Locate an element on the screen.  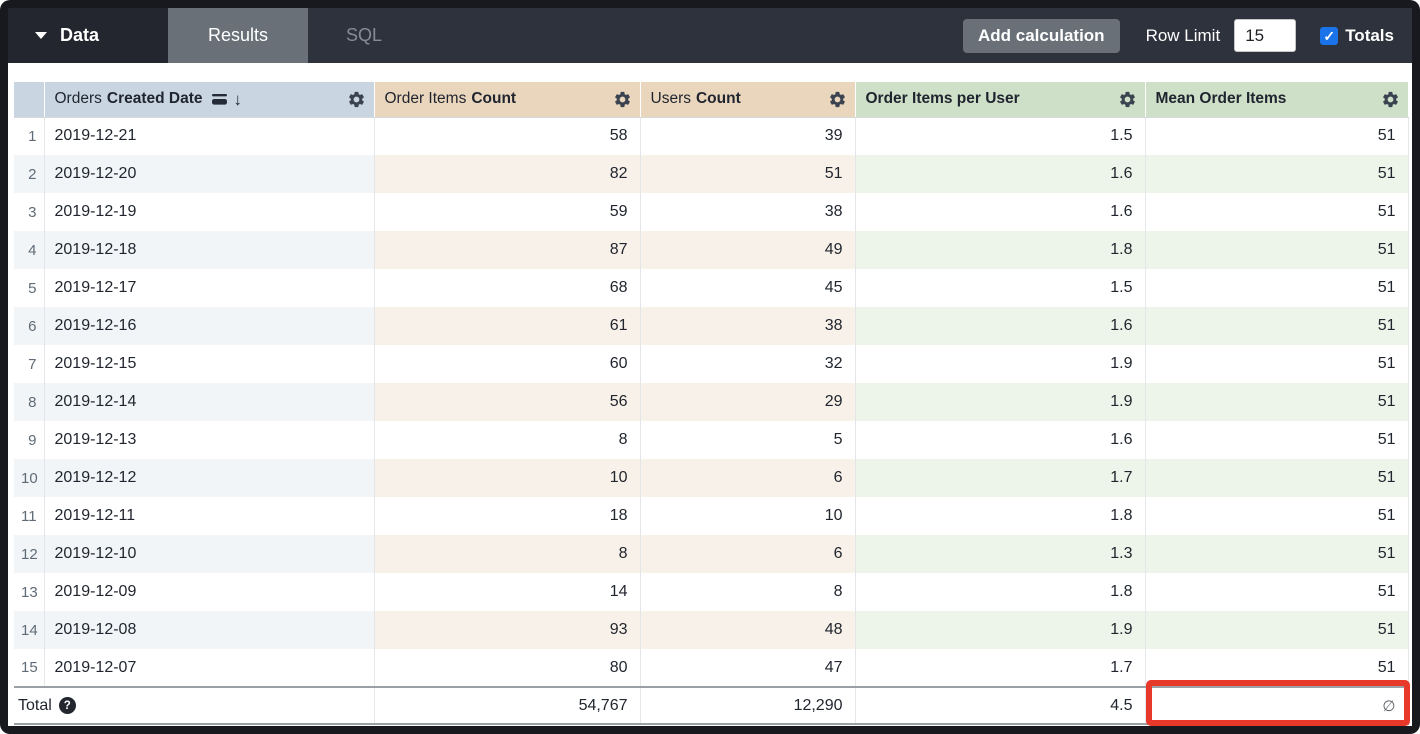
total-mean-order-items-null: ∅ is located at coordinates (1277, 705).